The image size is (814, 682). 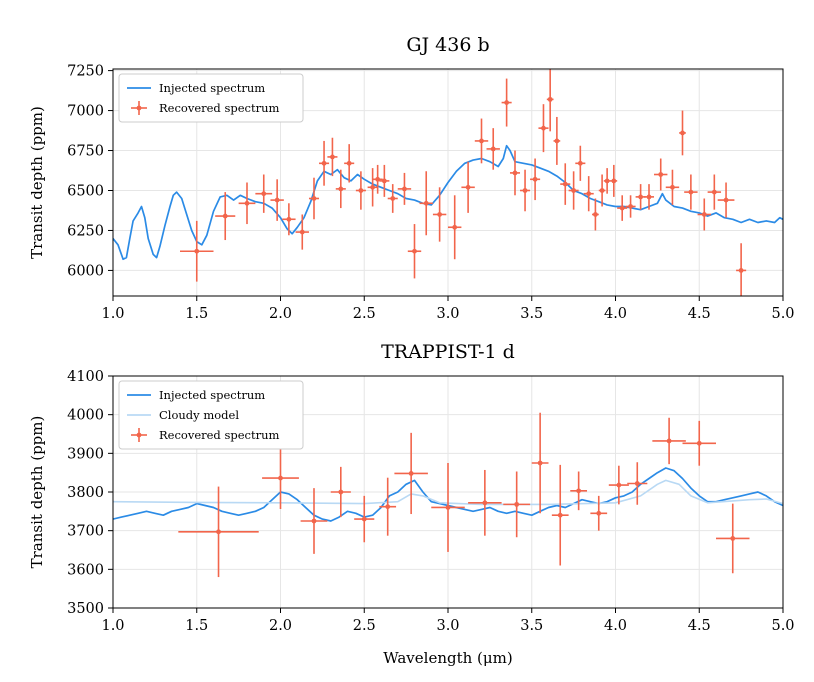 What do you see at coordinates (205, 108) in the screenshot?
I see `legend-item: Recovered spectrum` at bounding box center [205, 108].